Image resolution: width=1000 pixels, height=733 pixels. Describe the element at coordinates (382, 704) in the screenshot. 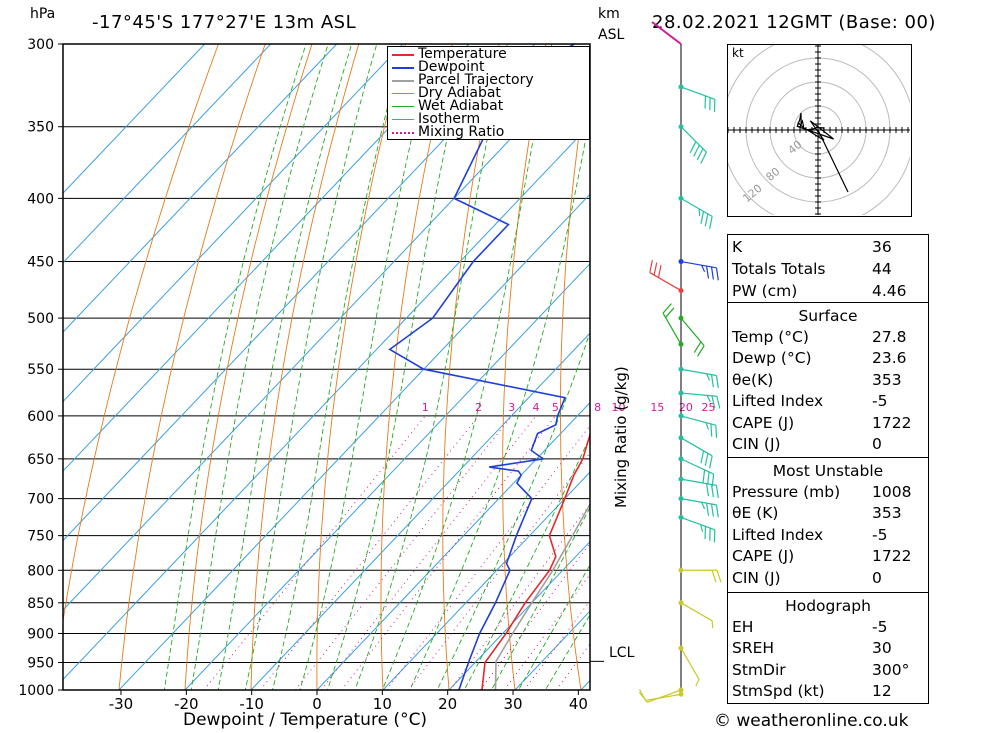

I see `x-tick-label: 10` at that location.